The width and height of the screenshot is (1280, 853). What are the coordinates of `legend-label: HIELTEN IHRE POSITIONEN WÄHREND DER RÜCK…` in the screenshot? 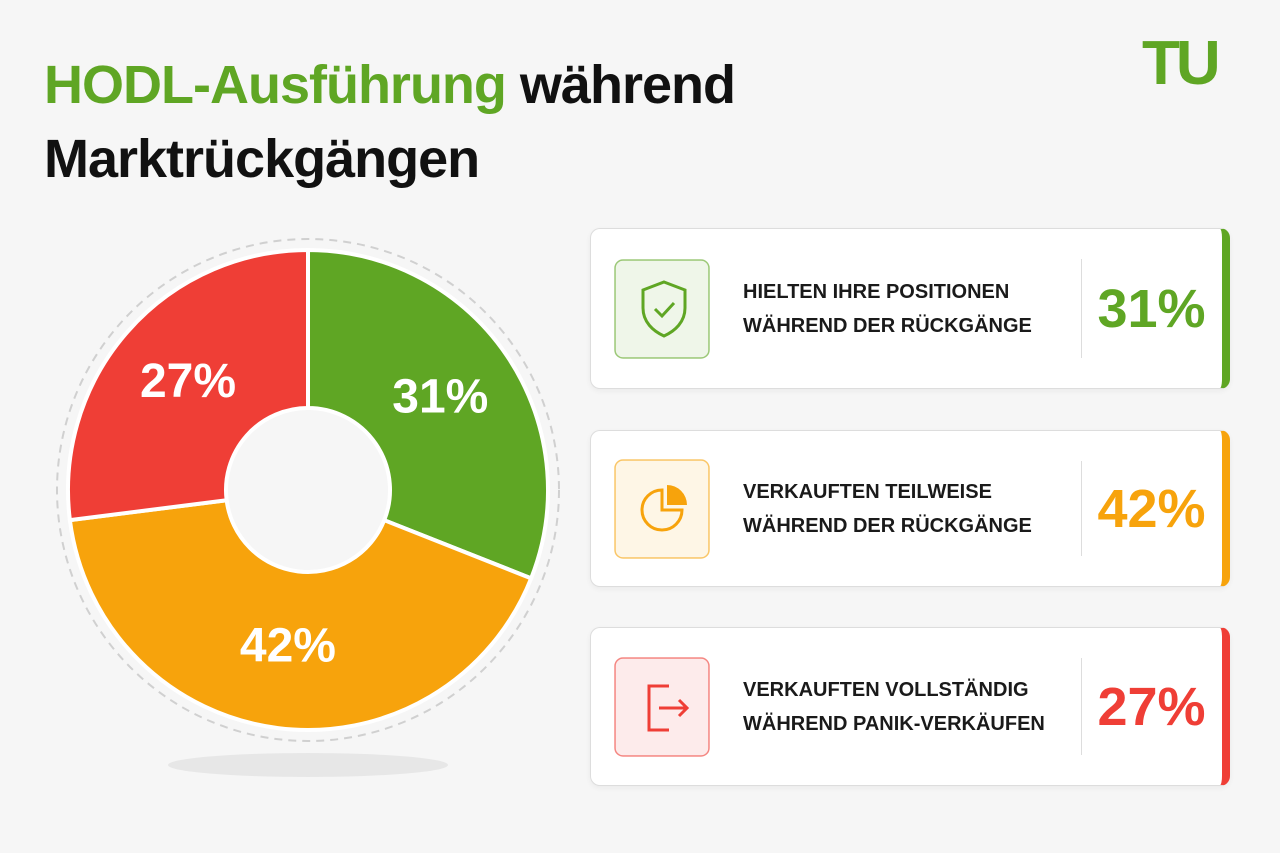 It's located at (887, 308).